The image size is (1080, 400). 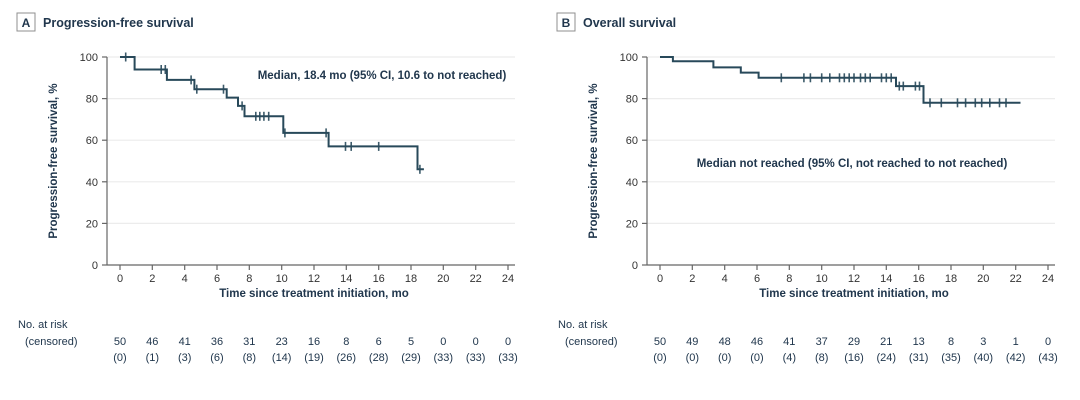 What do you see at coordinates (216, 358) in the screenshot?
I see `censored-count: (6)` at bounding box center [216, 358].